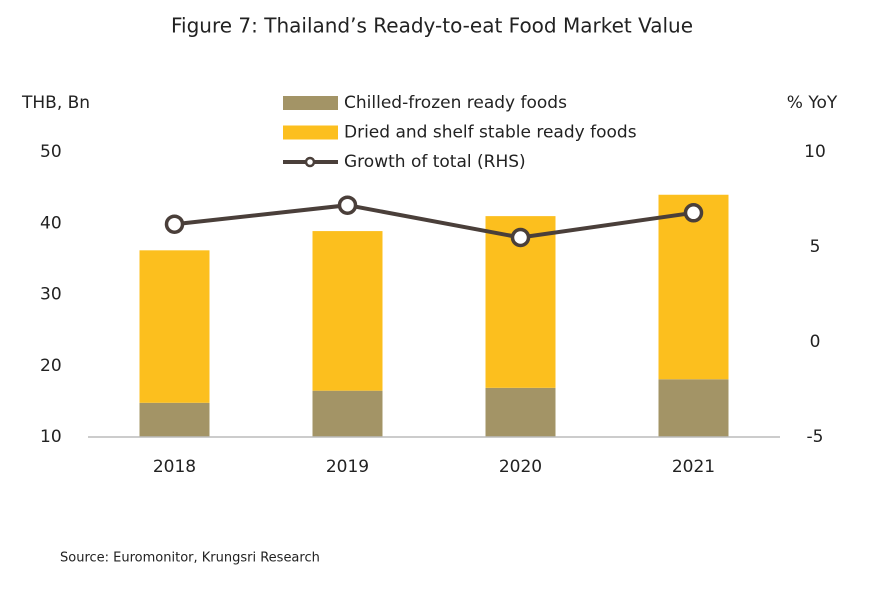 The image size is (870, 591). Describe the element at coordinates (51, 223) in the screenshot. I see `y-tick-label: 40` at that location.